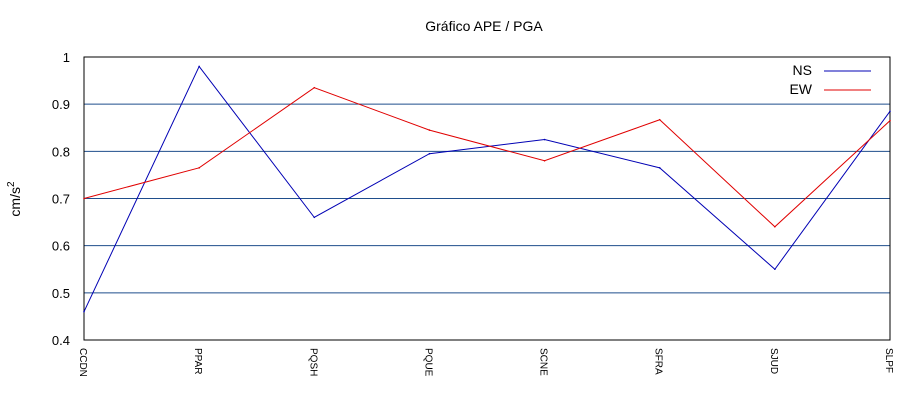  Describe the element at coordinates (658, 361) in the screenshot. I see `x-tick-label: SFRA` at that location.